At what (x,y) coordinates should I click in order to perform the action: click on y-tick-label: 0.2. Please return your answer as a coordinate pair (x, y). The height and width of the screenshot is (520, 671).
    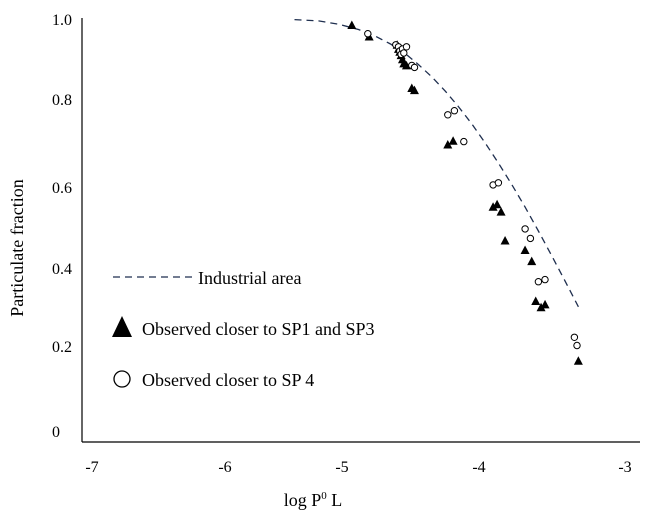
    Looking at the image, I should click on (62, 347).